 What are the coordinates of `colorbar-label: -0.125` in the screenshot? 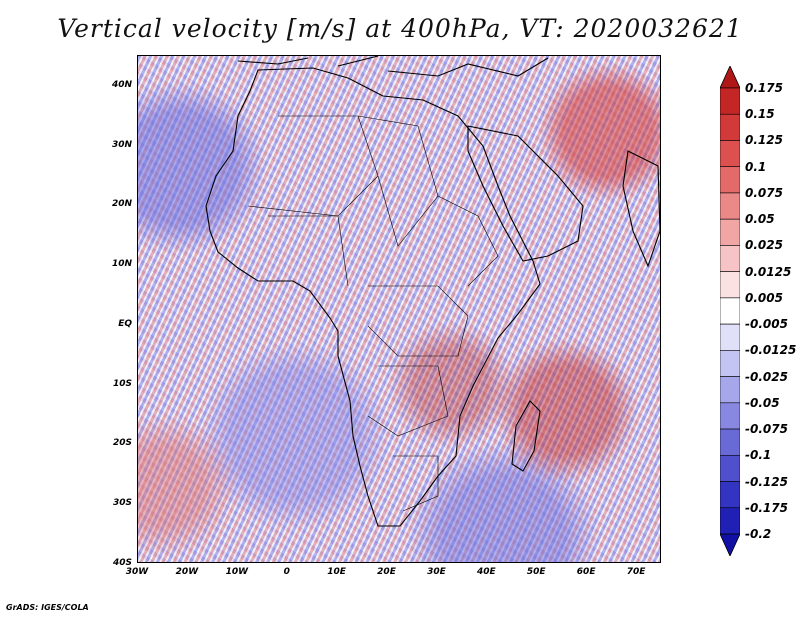 It's located at (766, 481).